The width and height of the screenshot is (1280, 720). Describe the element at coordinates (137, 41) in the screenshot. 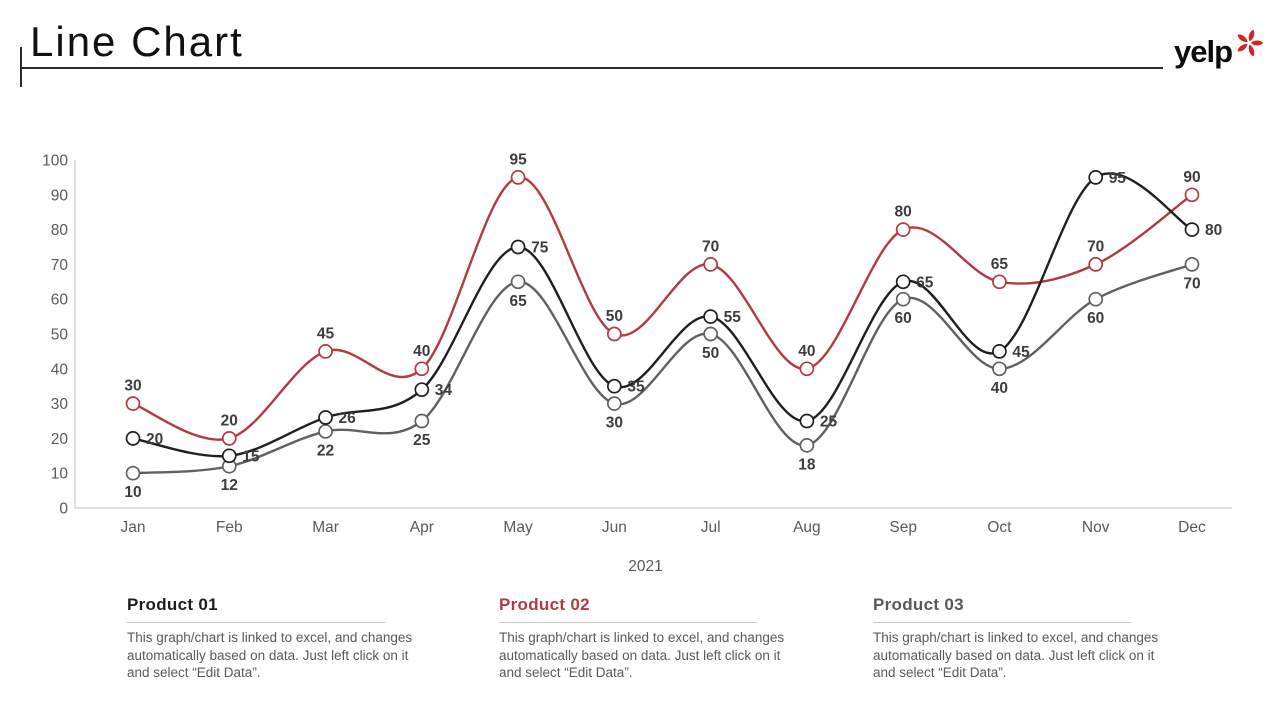

I see `page-title: Line Chart` at that location.